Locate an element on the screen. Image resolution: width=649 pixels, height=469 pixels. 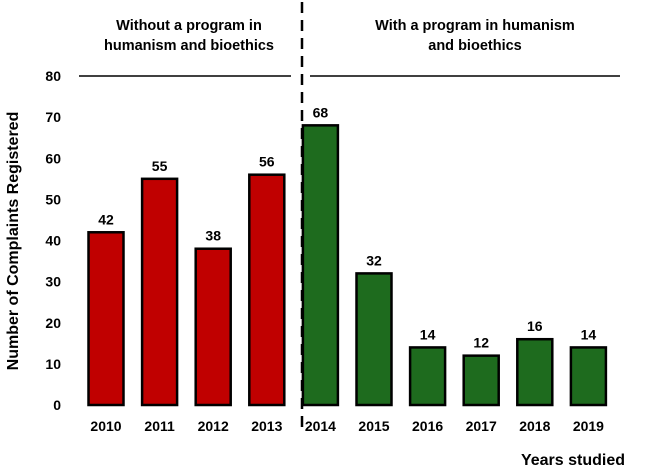
bar-2017 is located at coordinates (481, 380).